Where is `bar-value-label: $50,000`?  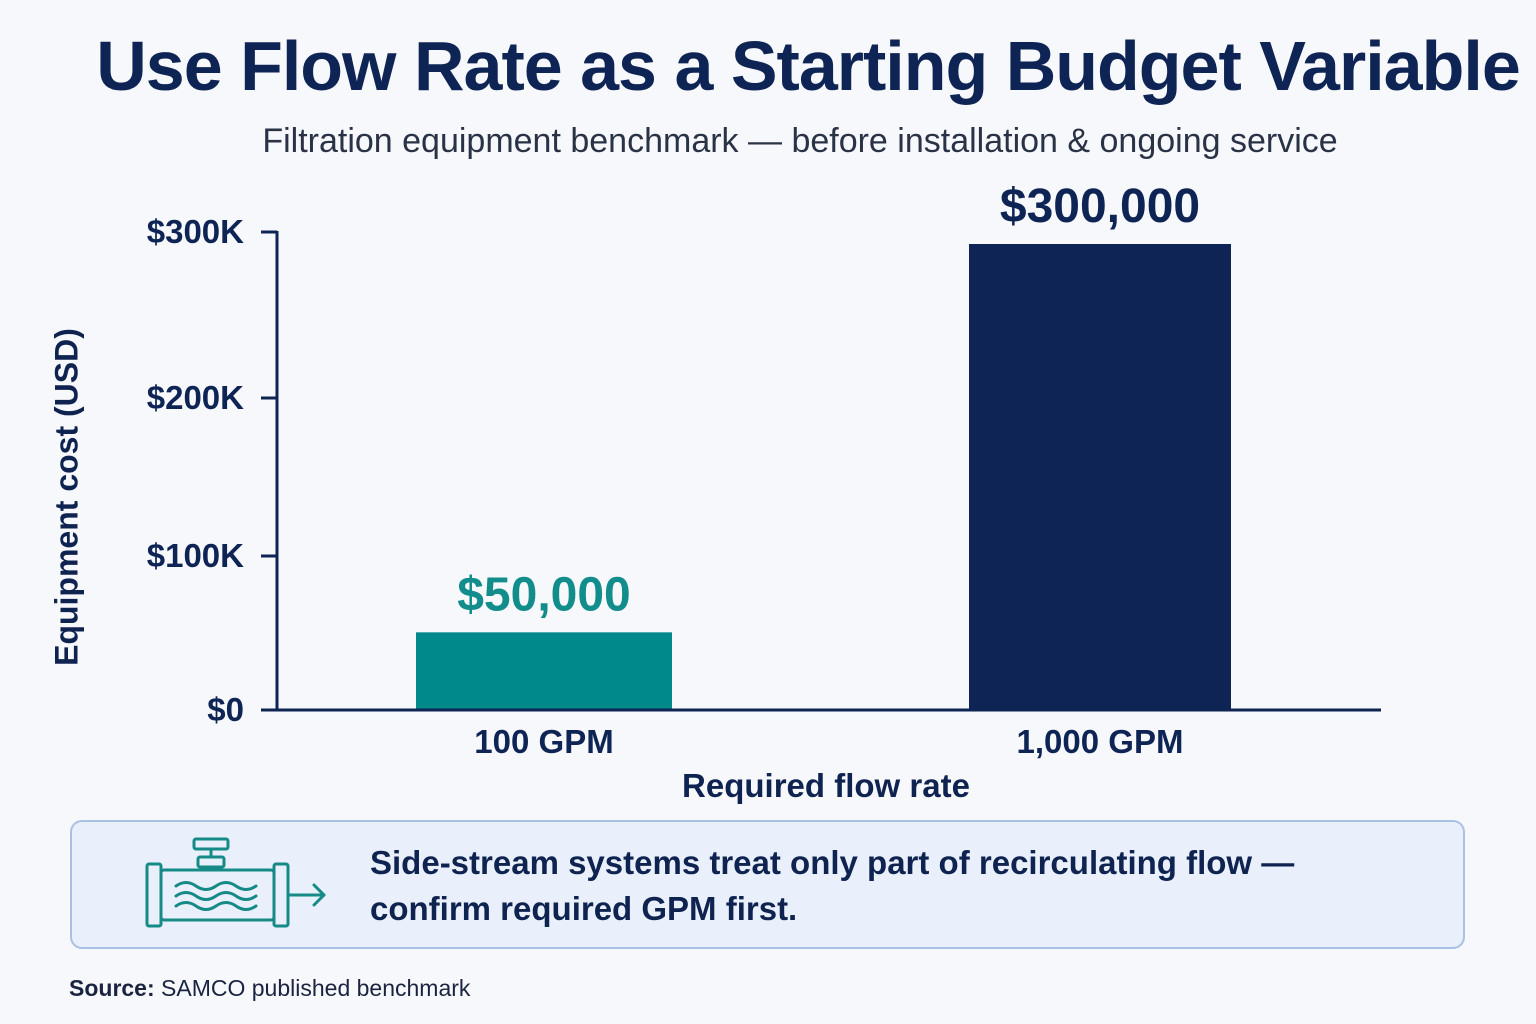
bar-value-label: $50,000 is located at coordinates (544, 594).